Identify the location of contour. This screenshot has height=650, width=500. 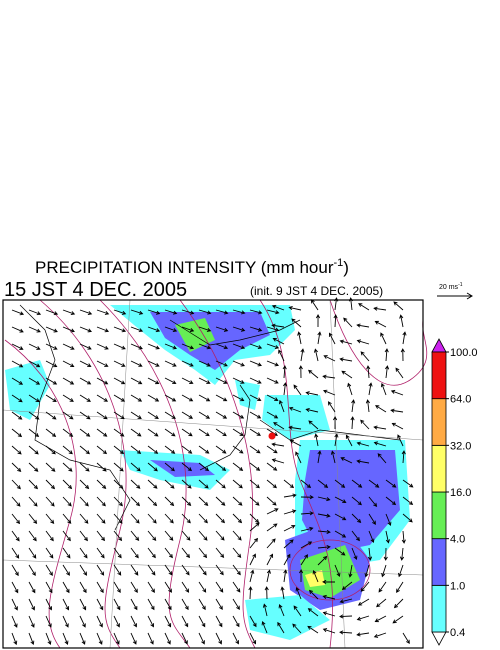
(217, 474).